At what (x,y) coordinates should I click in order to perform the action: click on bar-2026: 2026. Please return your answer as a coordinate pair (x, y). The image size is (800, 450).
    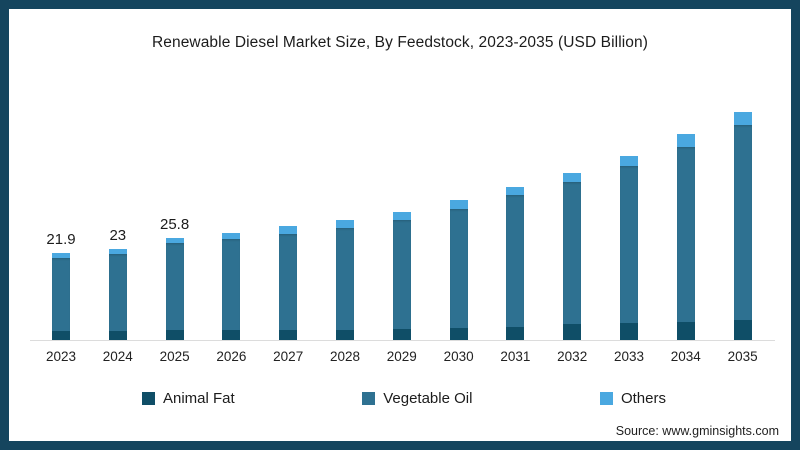
    Looking at the image, I should click on (231, 298).